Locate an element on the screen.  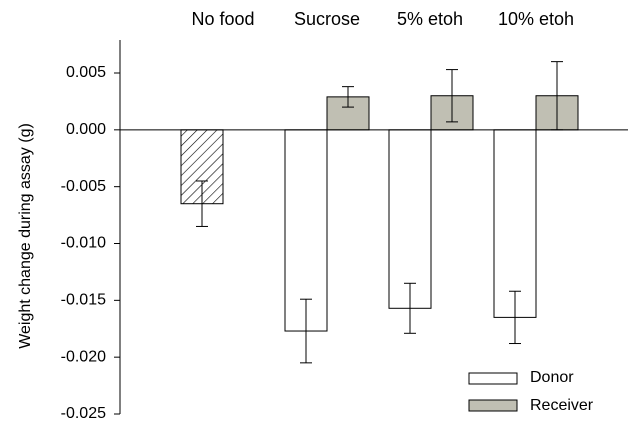
y-tick--0.020: -0.020 is located at coordinates (90, 356).